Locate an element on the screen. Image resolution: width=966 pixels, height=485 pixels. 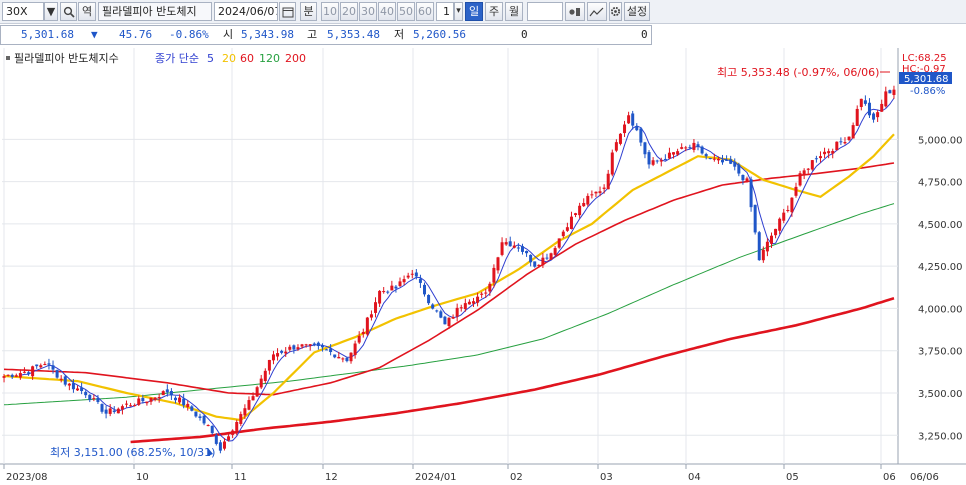
date-input: 2024/06/07 is located at coordinates (246, 11).